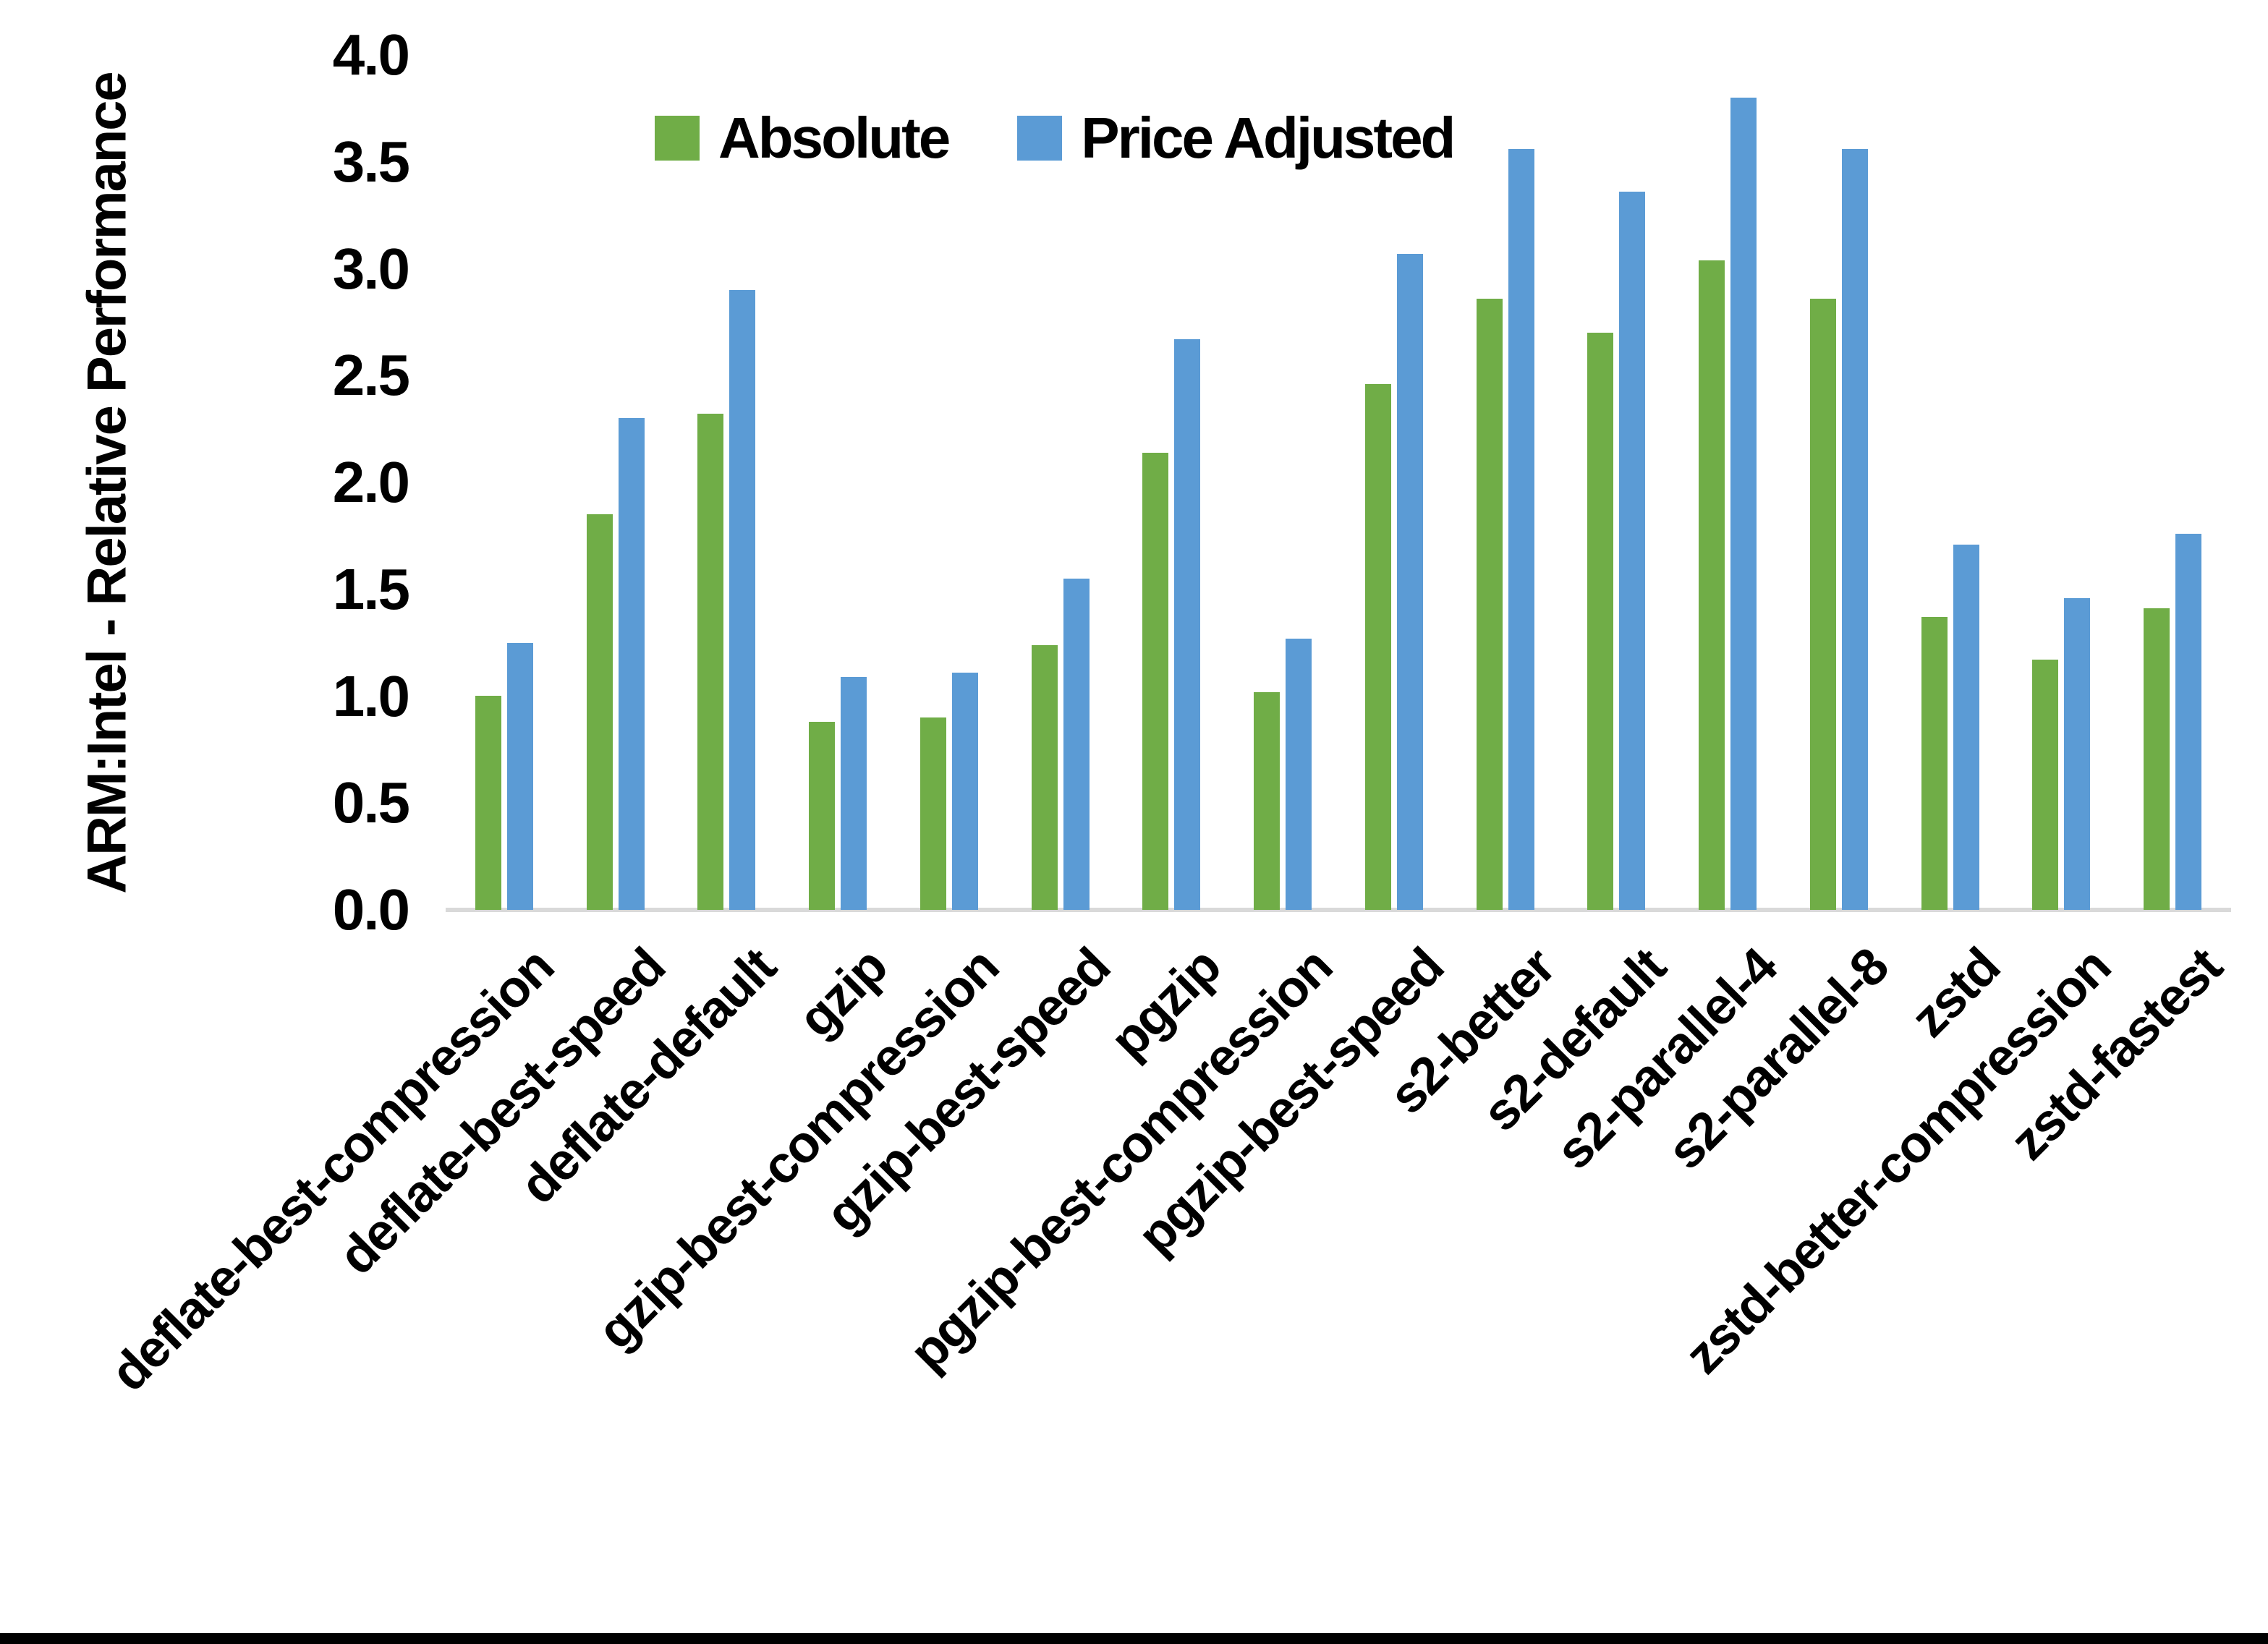  What do you see at coordinates (371, 375) in the screenshot?
I see `y-tick-label: 2.5` at bounding box center [371, 375].